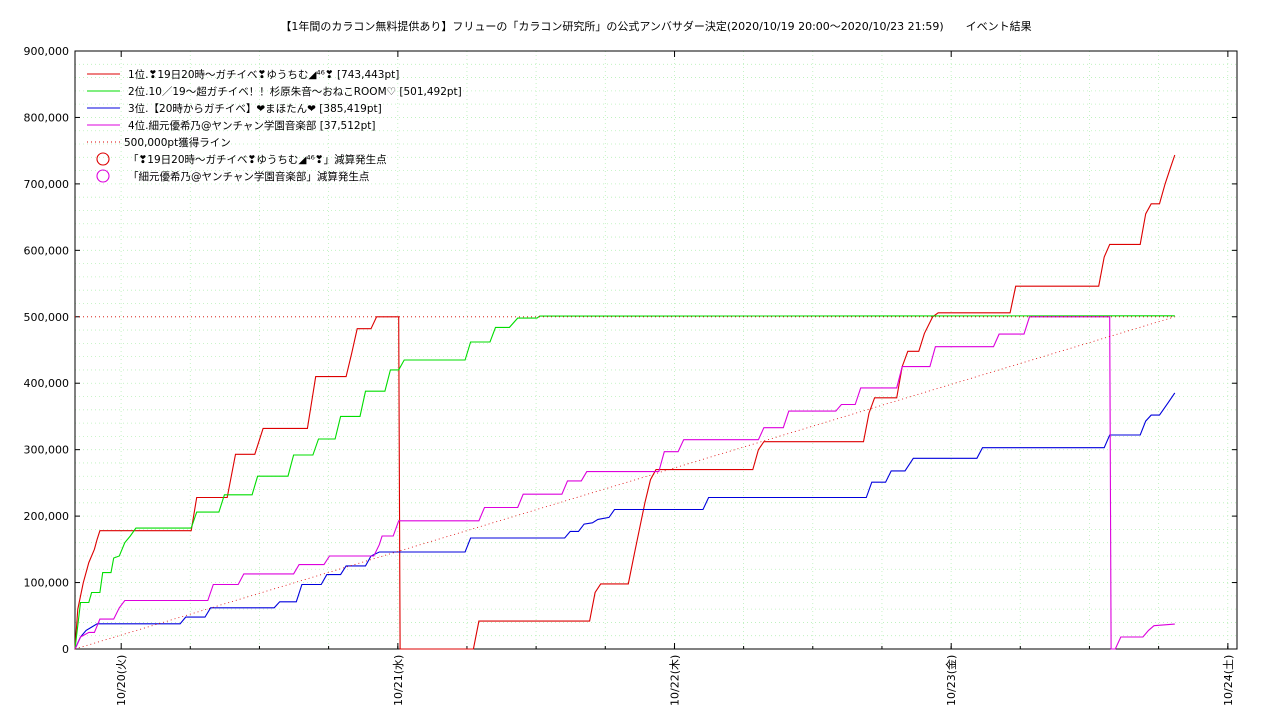  I want to click on legend-label: 「❣19日20時〜ガチイベ❣ゆうちむ◢⁴⁶❣」減算発生点, so click(257, 159).